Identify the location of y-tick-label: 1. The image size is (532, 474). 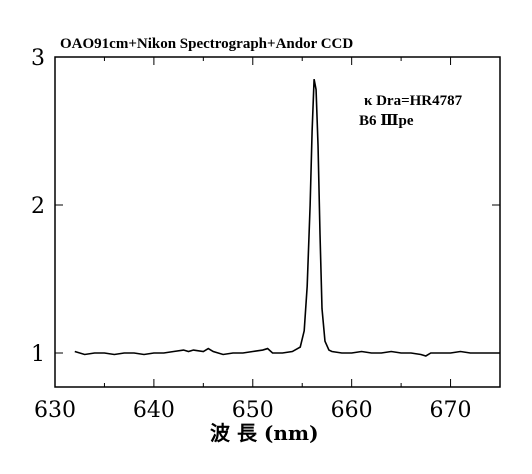
(38, 354).